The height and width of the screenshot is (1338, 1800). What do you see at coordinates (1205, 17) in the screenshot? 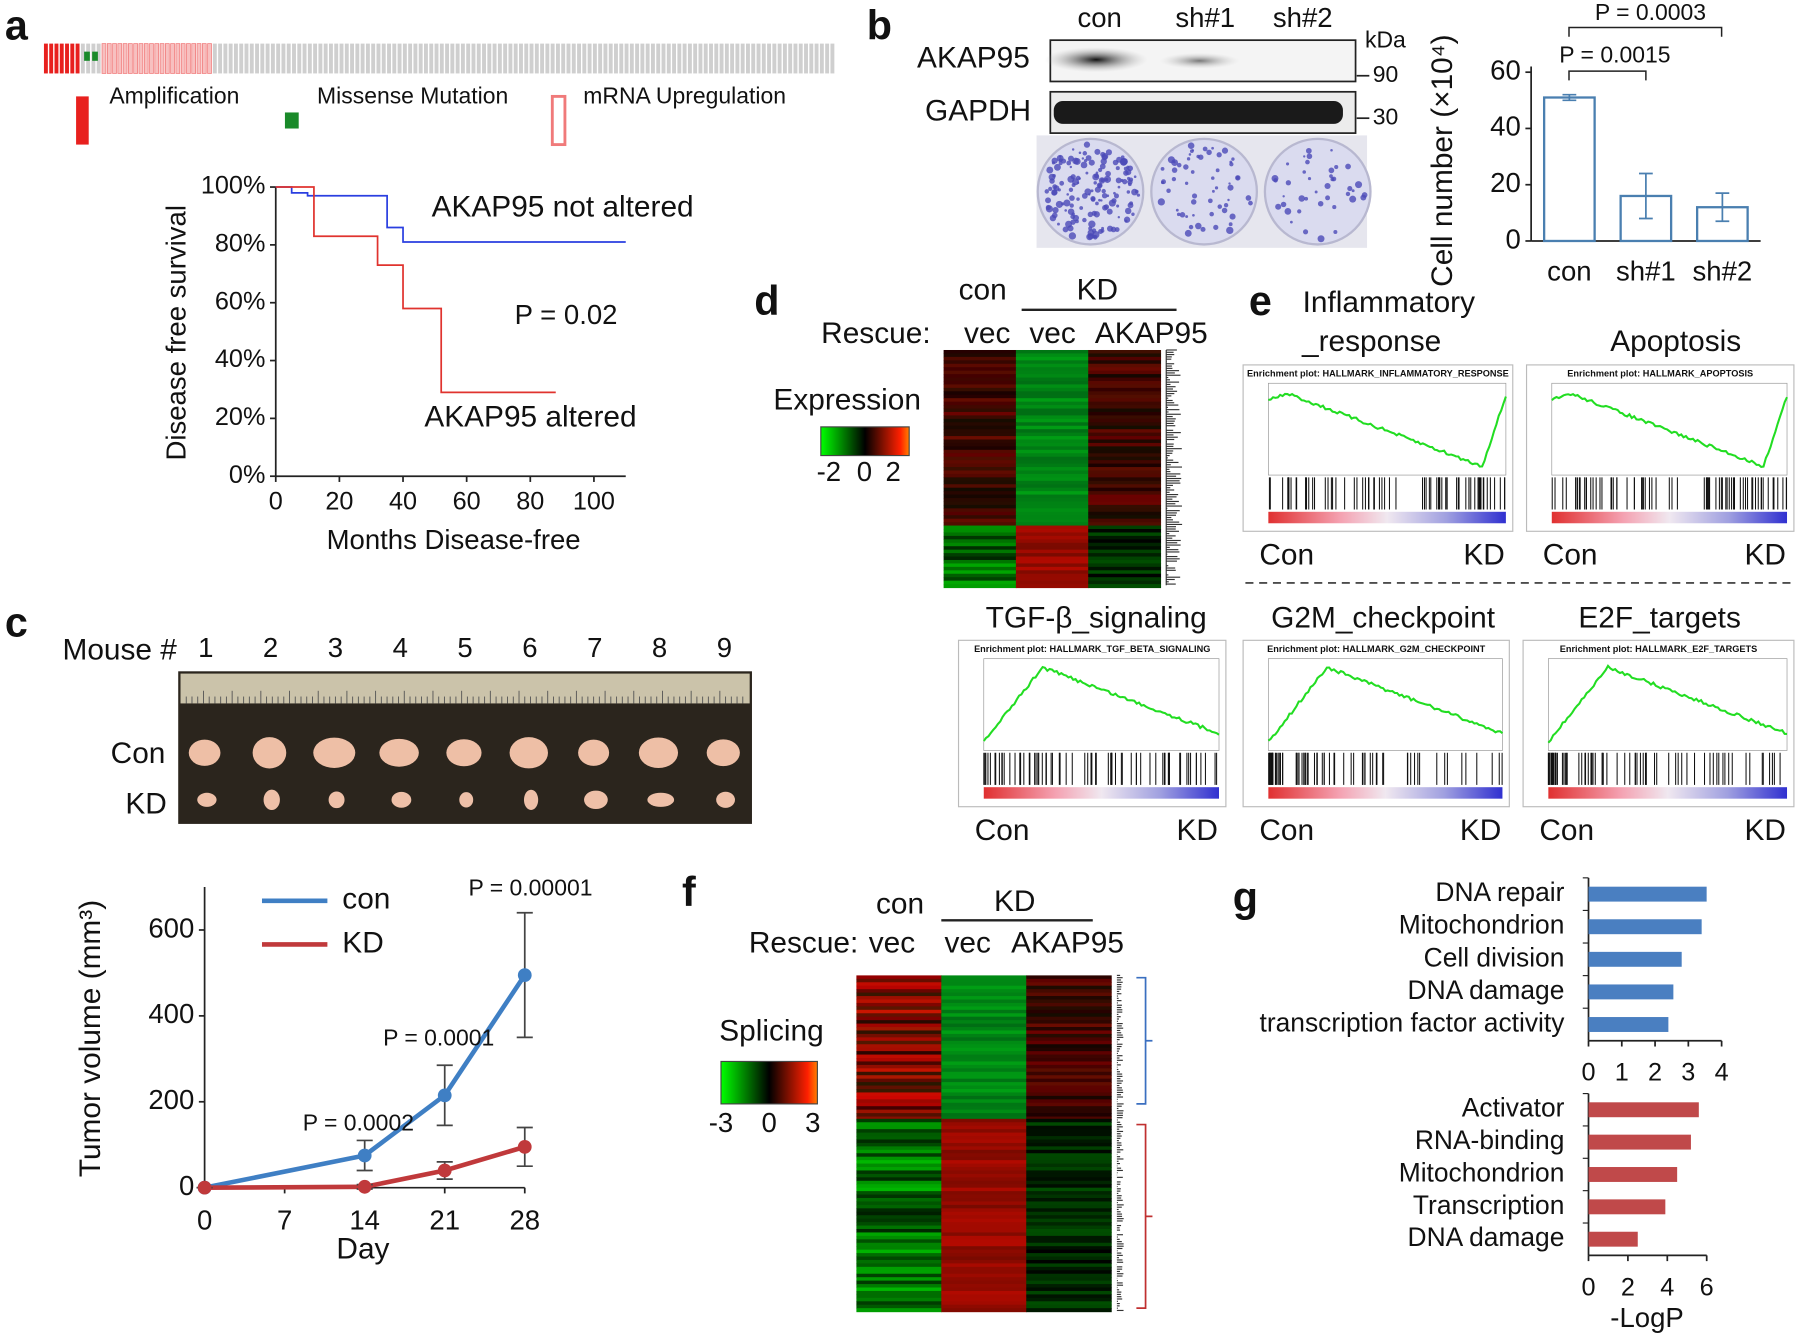
I see `lane-label: sh#1` at bounding box center [1205, 17].